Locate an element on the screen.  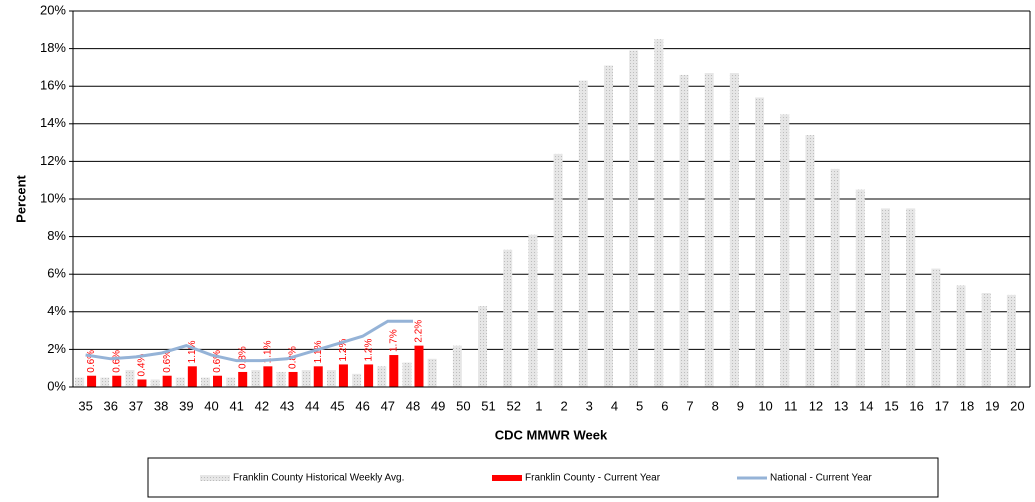
x-tick-label: 7 is located at coordinates (689, 405).